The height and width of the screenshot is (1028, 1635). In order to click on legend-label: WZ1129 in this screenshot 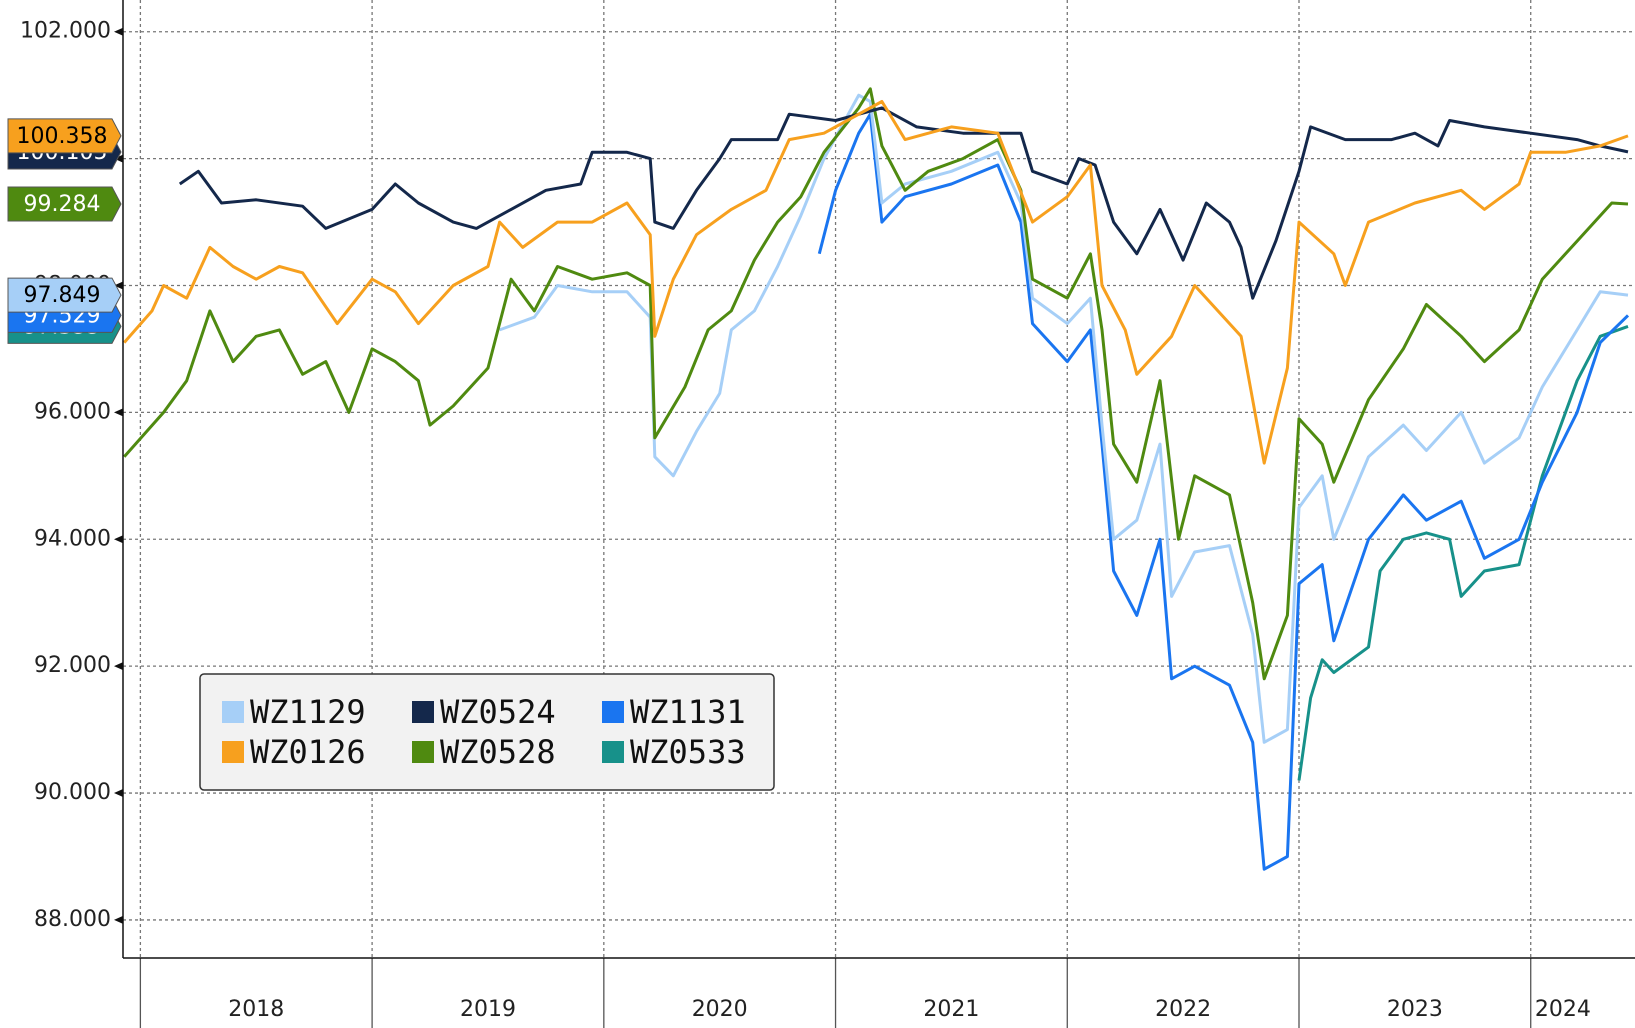, I will do `click(308, 712)`.